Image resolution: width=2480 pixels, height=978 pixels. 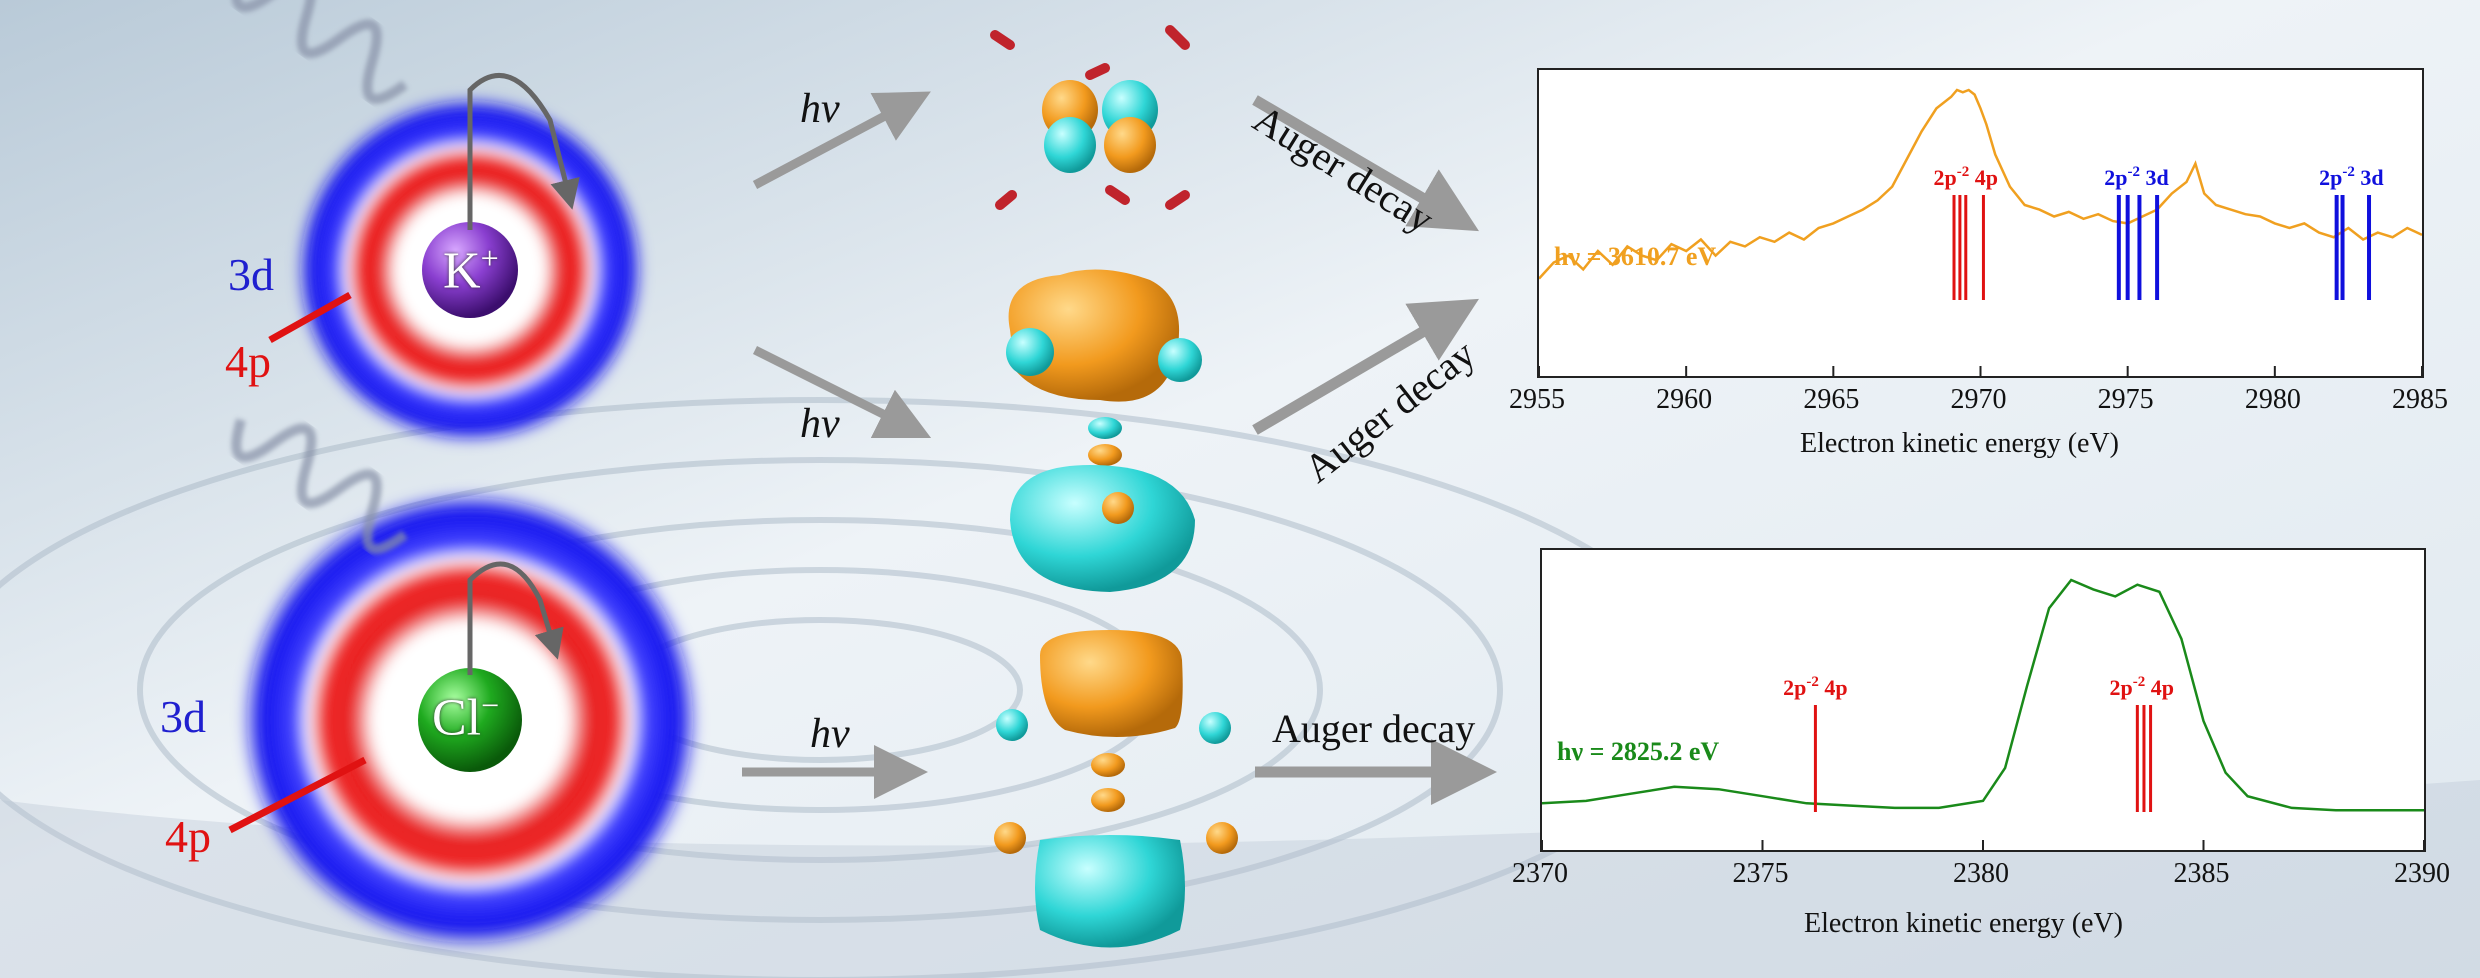 What do you see at coordinates (1540, 873) in the screenshot?
I see `x-tick-label: 2370` at bounding box center [1540, 873].